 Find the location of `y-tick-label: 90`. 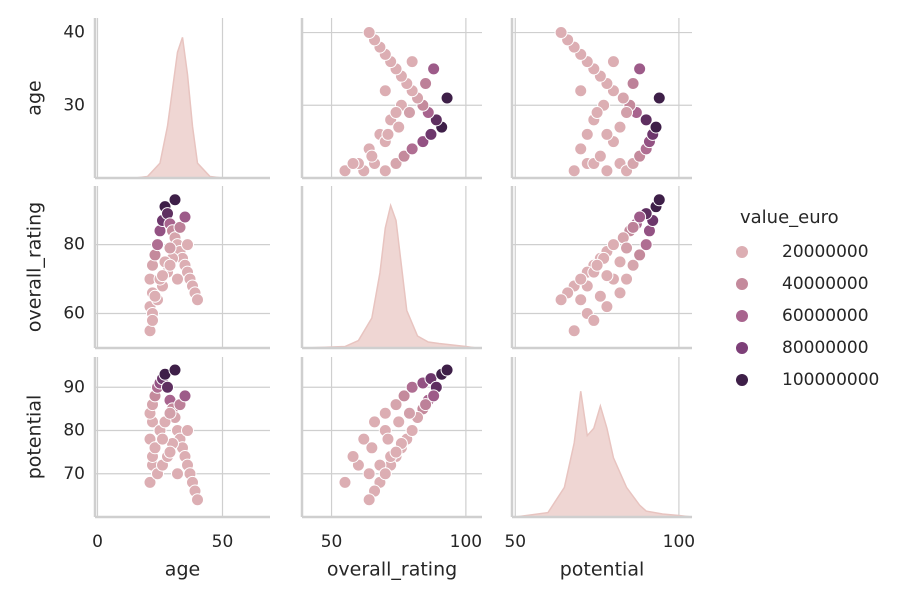

y-tick-label: 90 is located at coordinates (74, 387).